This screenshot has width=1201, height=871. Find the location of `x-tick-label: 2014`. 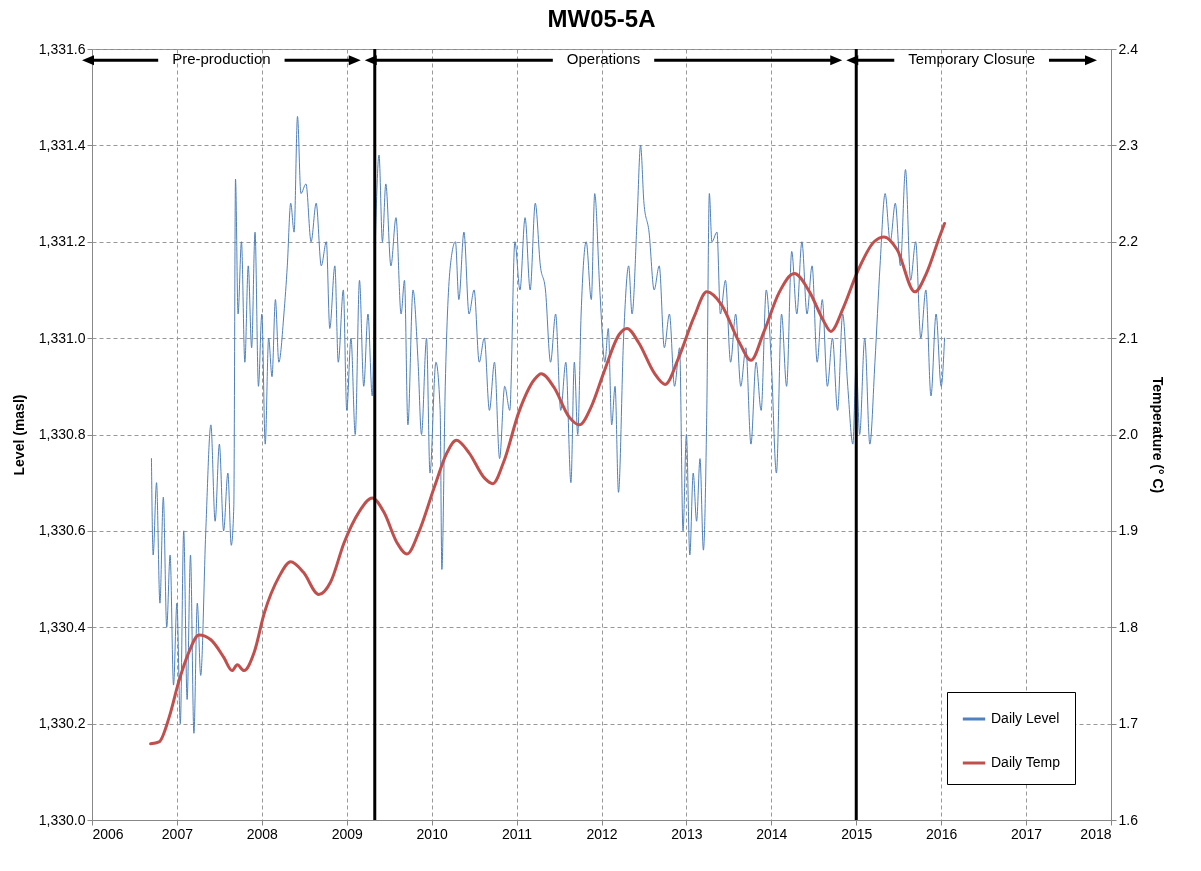

x-tick-label: 2014 is located at coordinates (772, 833).